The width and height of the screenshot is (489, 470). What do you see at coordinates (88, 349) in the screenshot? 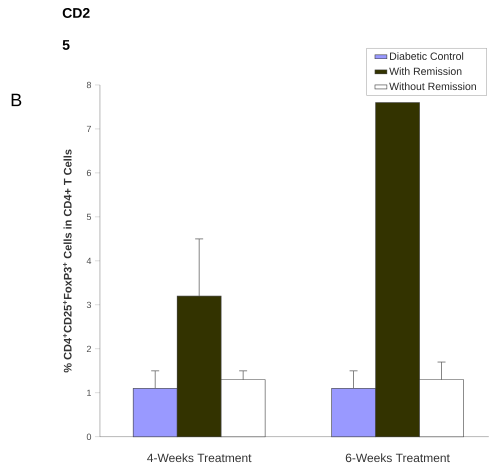
I see `y-tick-label: 2` at bounding box center [88, 349].